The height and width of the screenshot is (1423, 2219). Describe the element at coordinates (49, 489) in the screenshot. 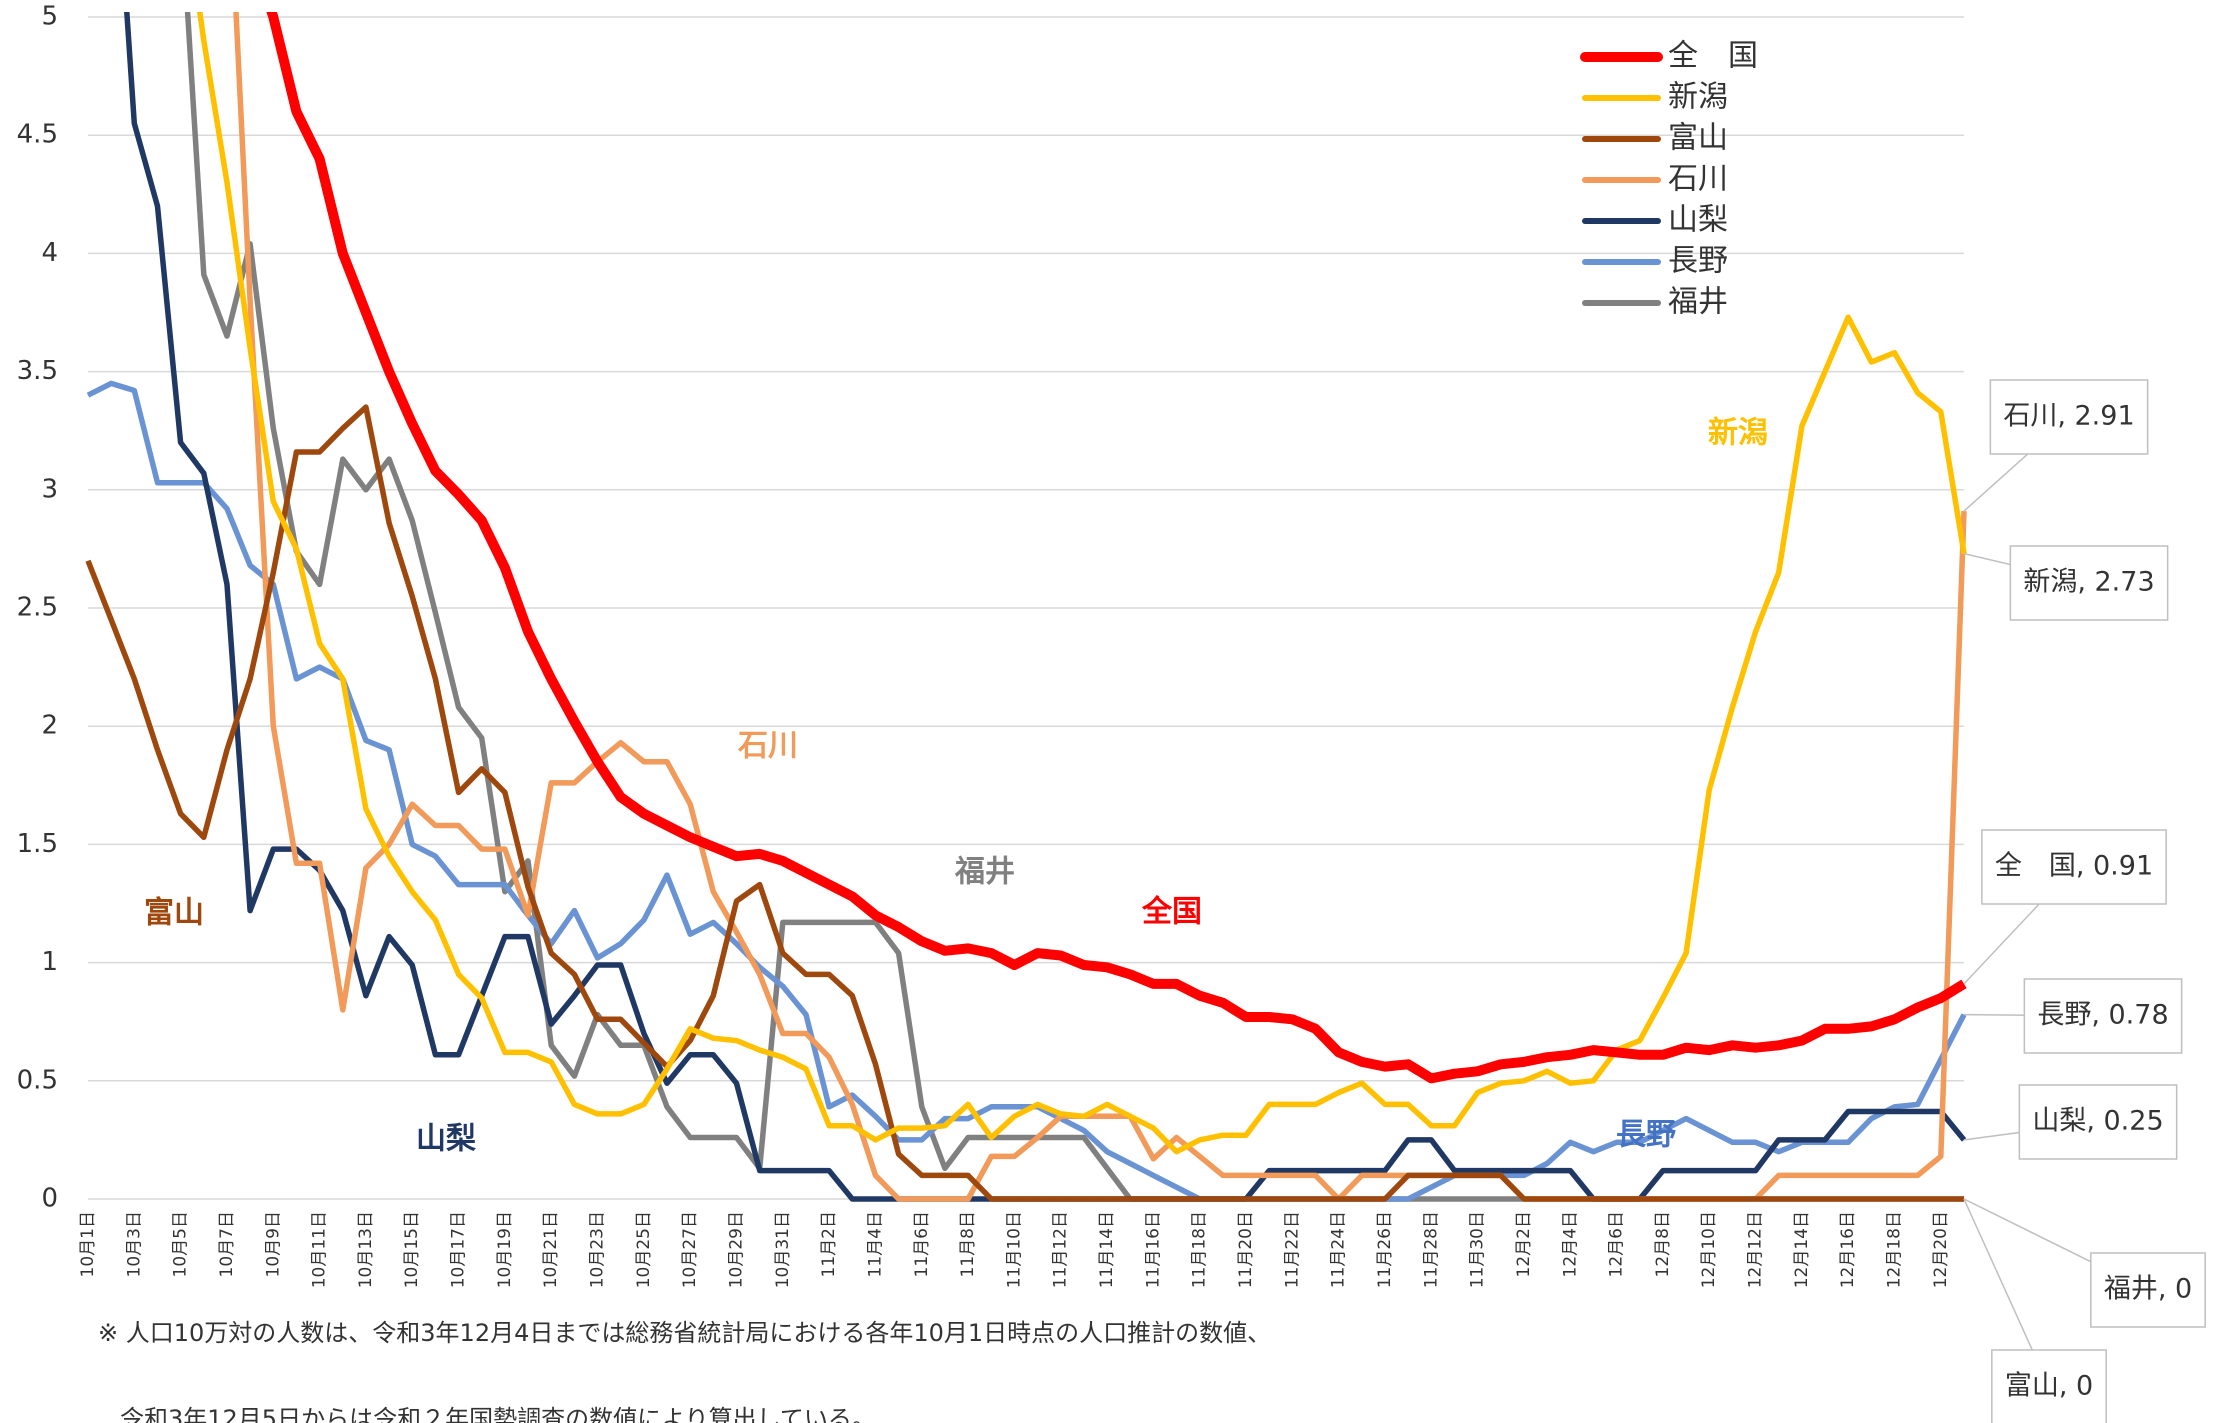

I see `y-tick-label: 3` at that location.